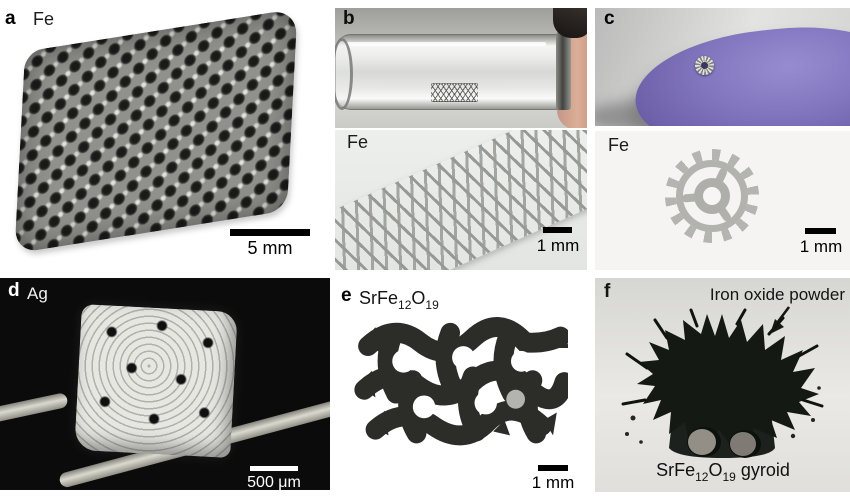 The image size is (850, 496). Describe the element at coordinates (10, 18) in the screenshot. I see `panel-a-letter: a` at that location.